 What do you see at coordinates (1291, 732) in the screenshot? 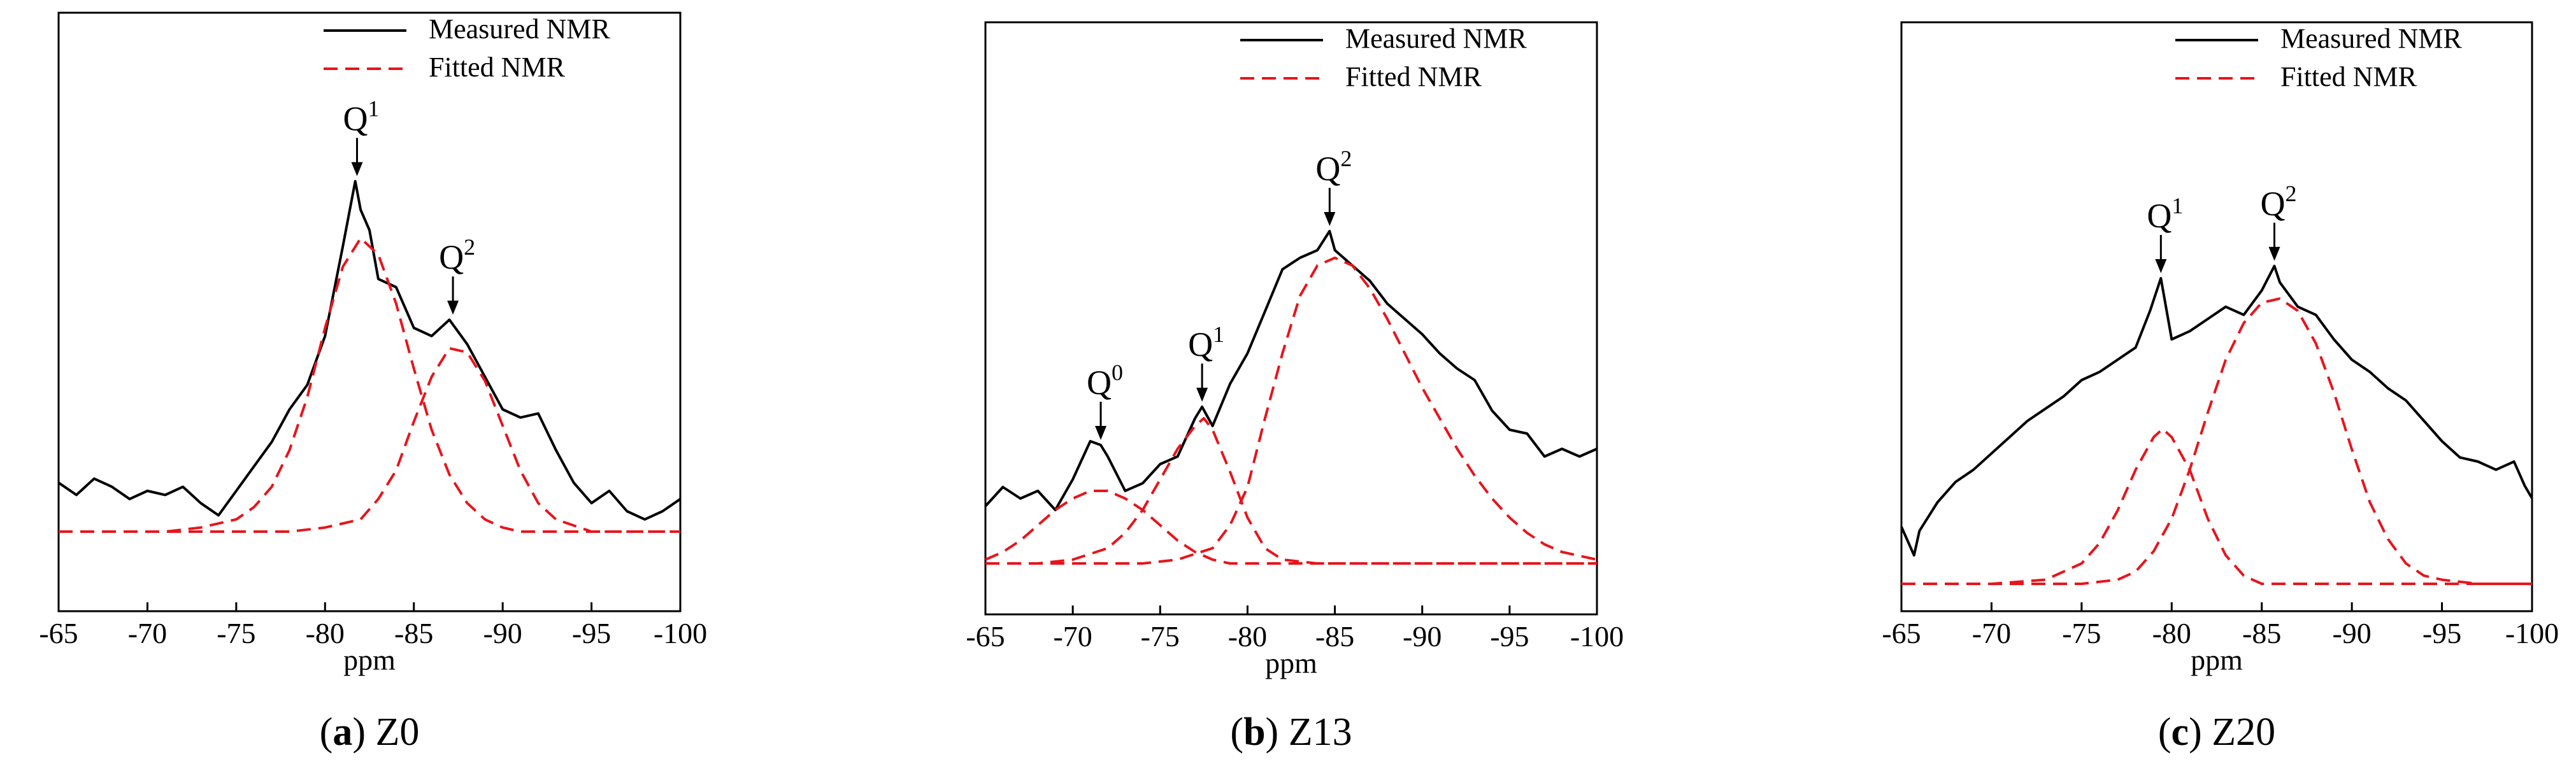
I see `panel-caption: (b) Z13` at bounding box center [1291, 732].